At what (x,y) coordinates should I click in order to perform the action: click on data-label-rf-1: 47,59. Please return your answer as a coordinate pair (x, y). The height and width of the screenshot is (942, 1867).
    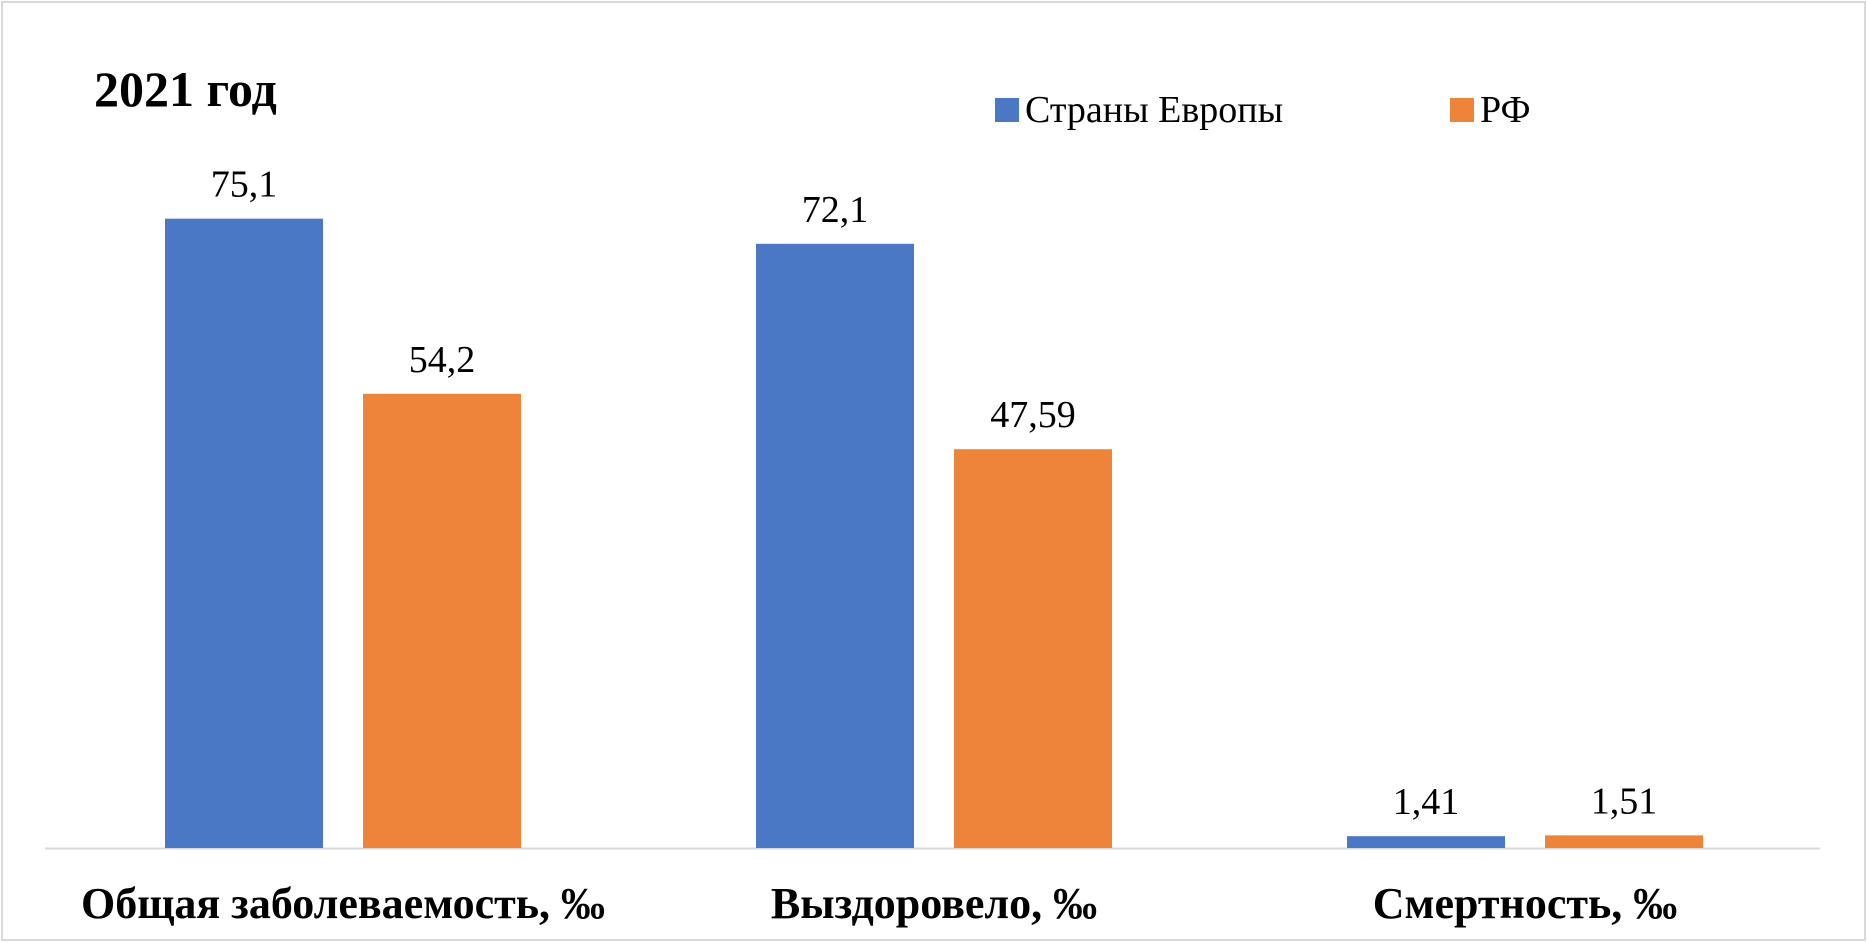
    Looking at the image, I should click on (1033, 415).